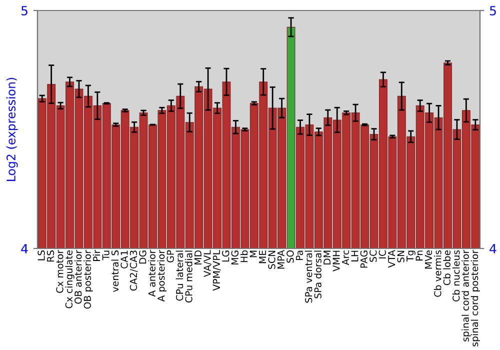 The image size is (500, 350). I want to click on x-tick-label: CPu medial, so click(188, 276).